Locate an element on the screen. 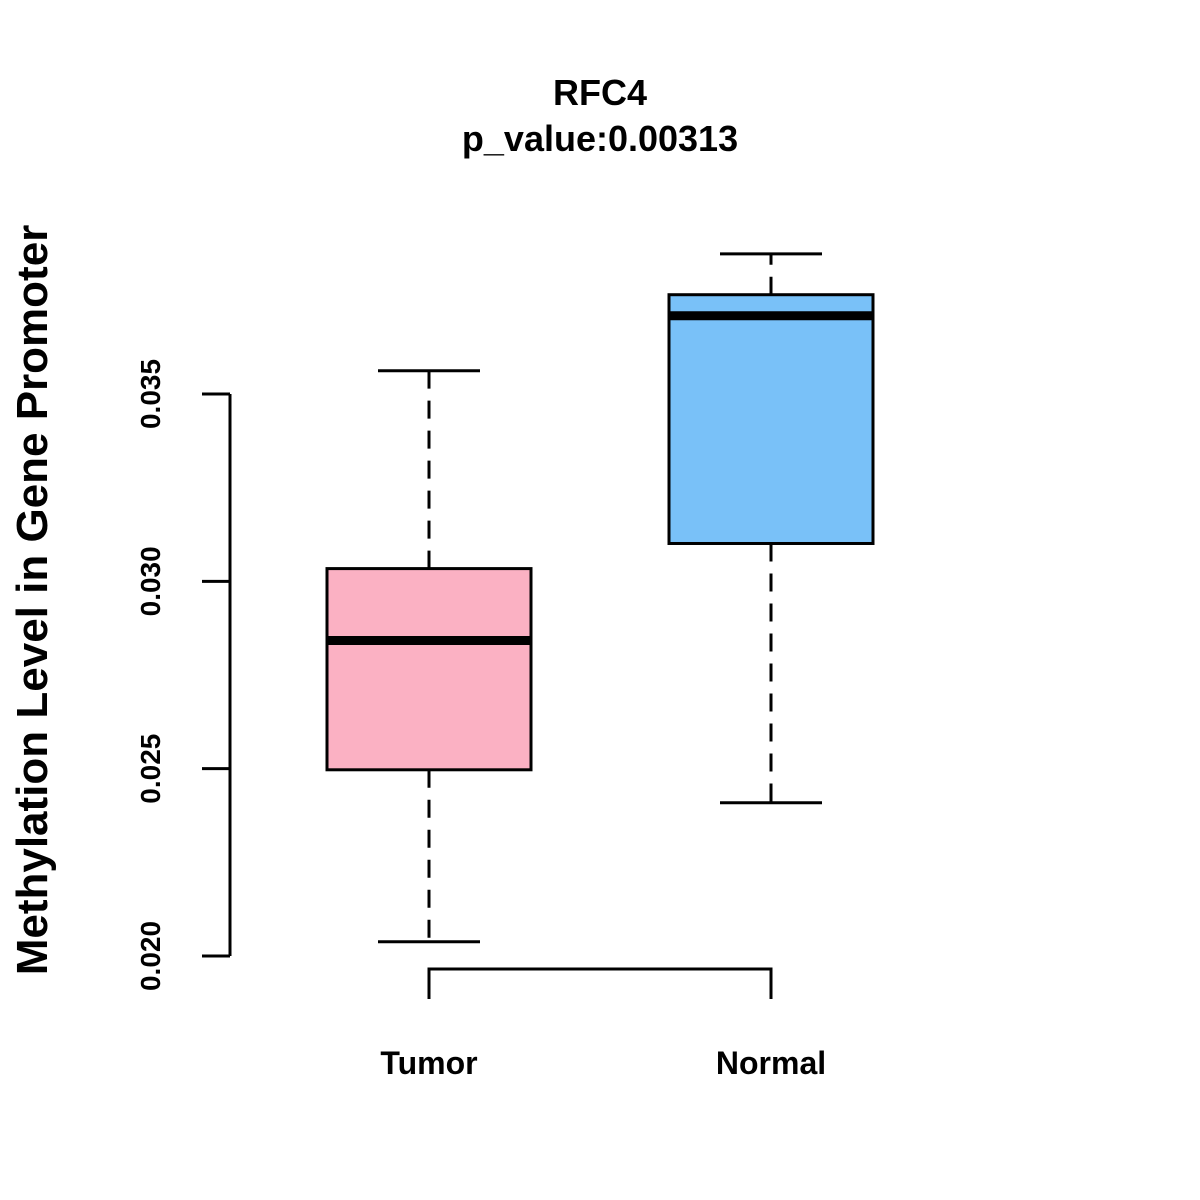  y-tick-label: 0.035 is located at coordinates (150, 394).